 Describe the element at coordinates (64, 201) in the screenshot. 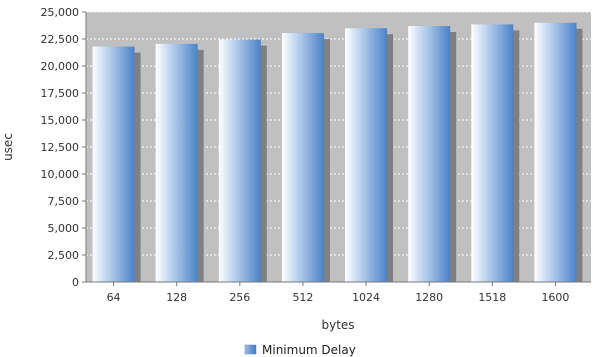

I see `y-tick-label: 7,500` at that location.